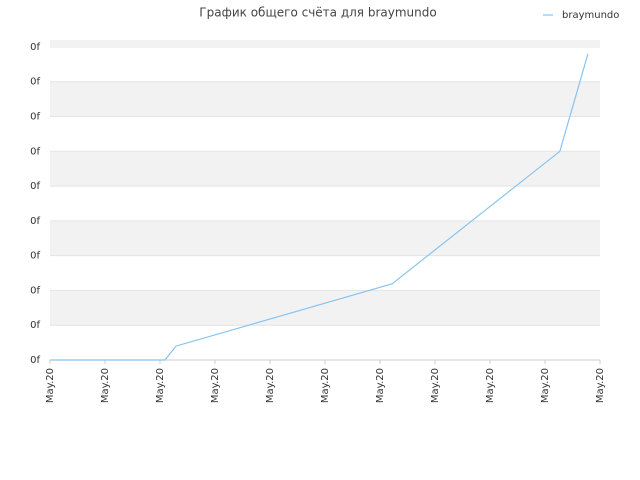  What do you see at coordinates (590, 15) in the screenshot?
I see `legend-label: braymundo` at bounding box center [590, 15].